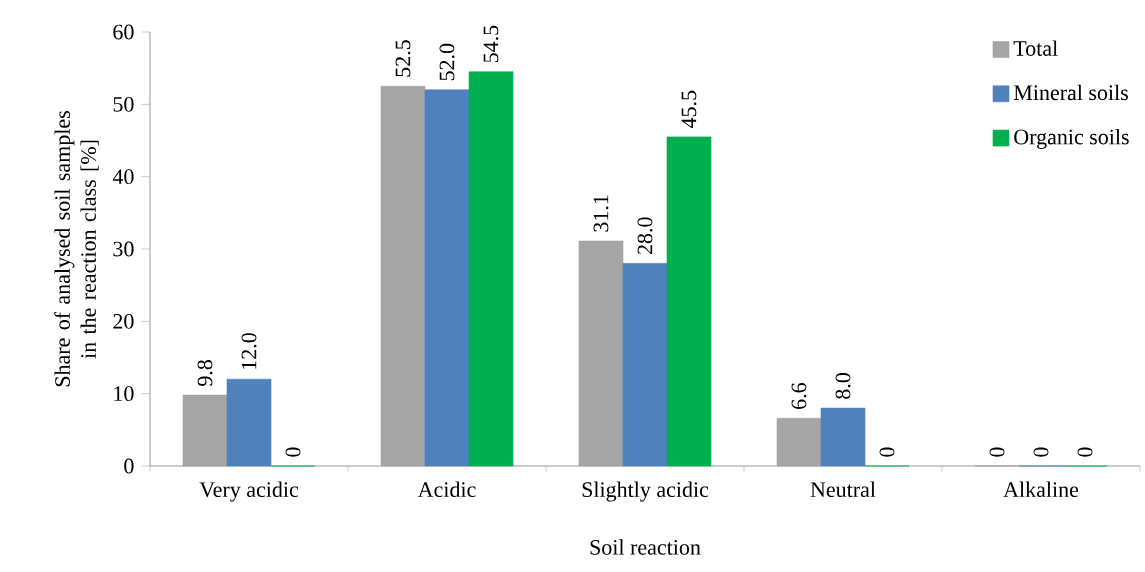  I want to click on x-tick-label: Acidic, so click(446, 489).